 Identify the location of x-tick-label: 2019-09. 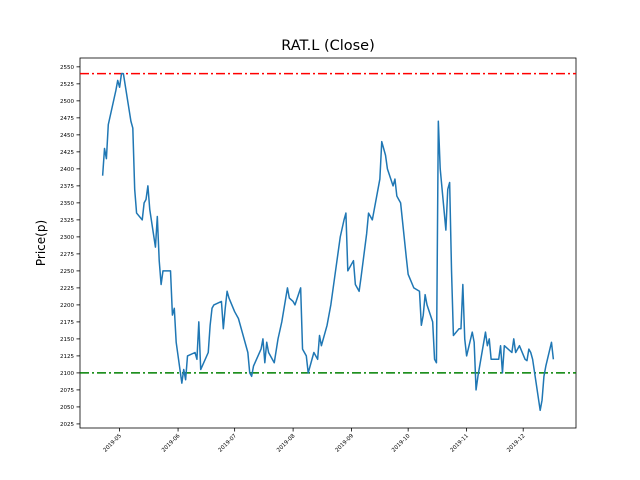
(344, 443).